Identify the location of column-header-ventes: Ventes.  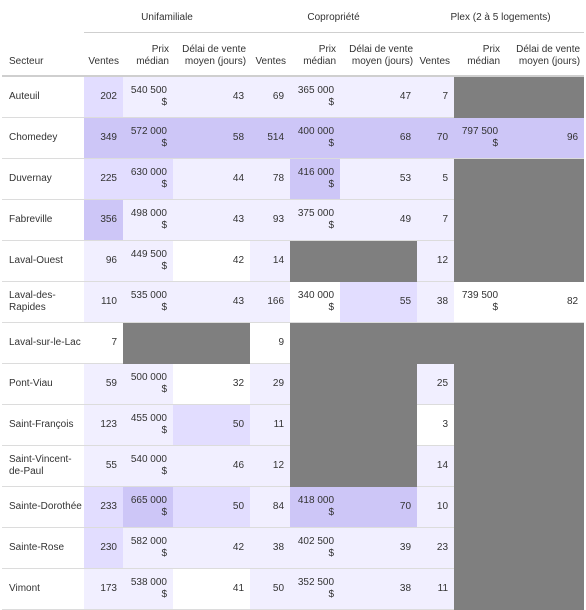
(270, 55).